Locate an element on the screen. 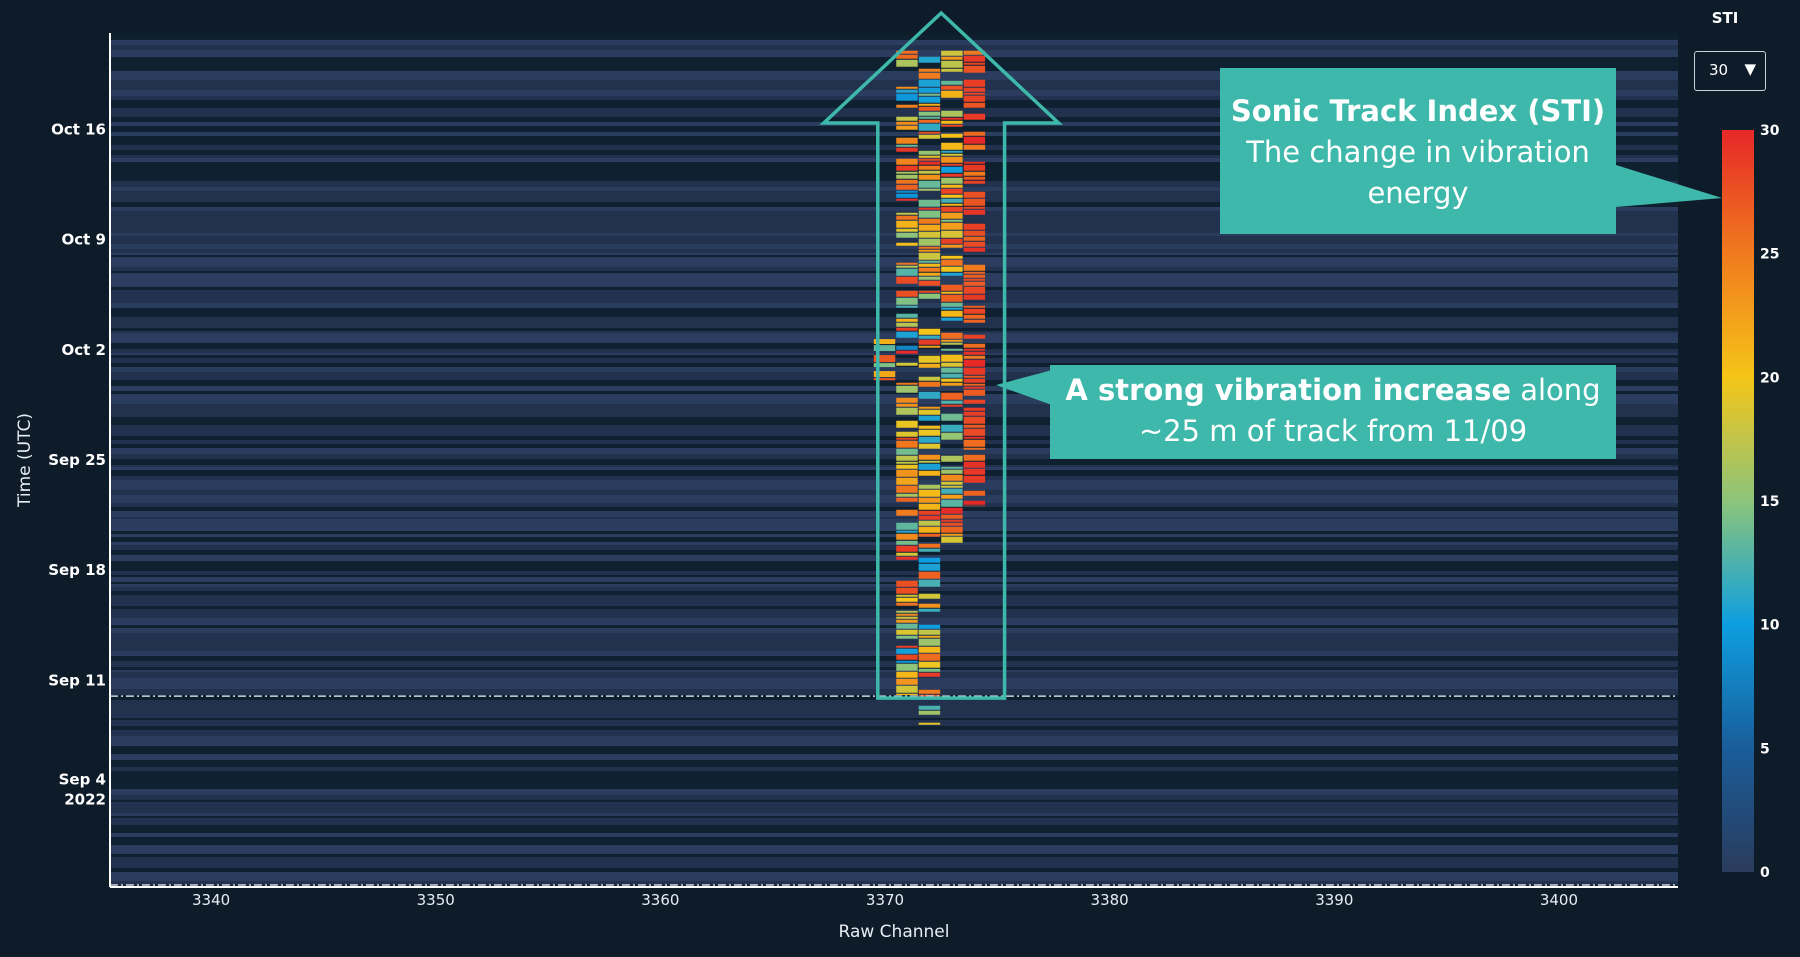 This screenshot has width=1800, height=957. colorbar-gradient-bar is located at coordinates (1738, 501).